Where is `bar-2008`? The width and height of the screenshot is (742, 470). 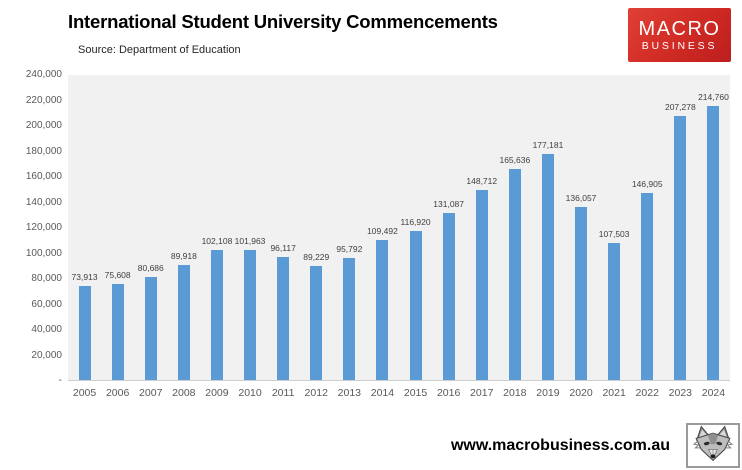 bar-2008 is located at coordinates (183, 322).